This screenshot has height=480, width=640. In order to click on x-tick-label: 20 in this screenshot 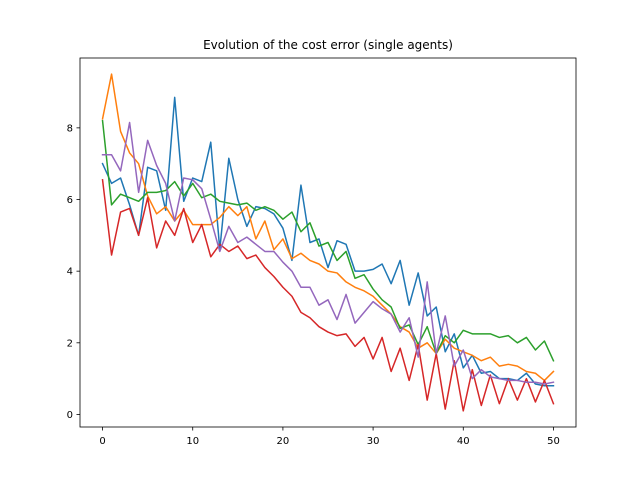, I will do `click(283, 441)`.